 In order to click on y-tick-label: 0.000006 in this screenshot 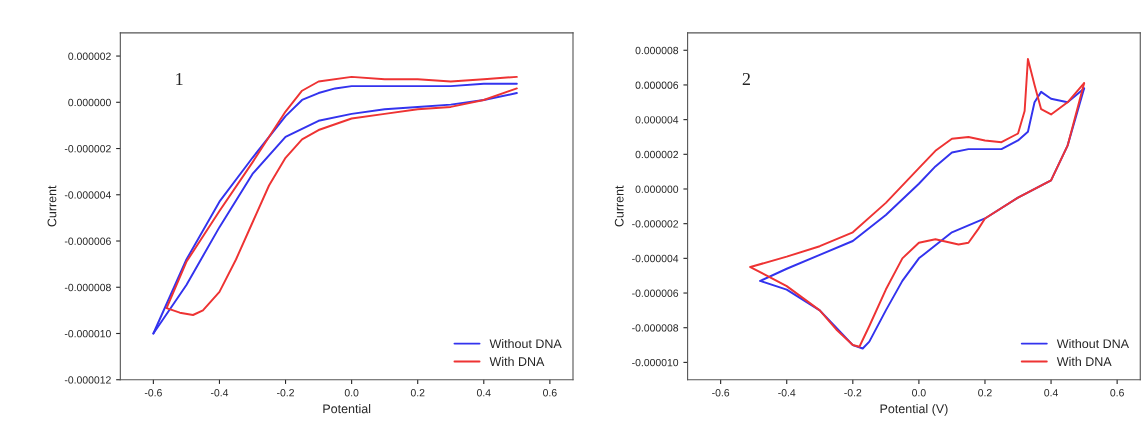, I will do `click(657, 85)`.